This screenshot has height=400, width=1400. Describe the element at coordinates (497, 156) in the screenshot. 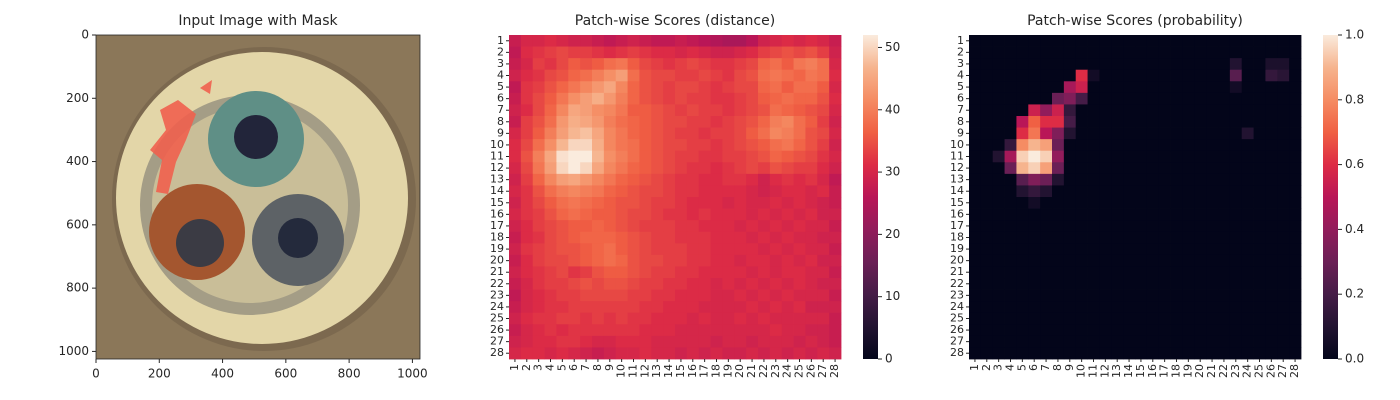

I see `y-tick-label: 11` at that location.